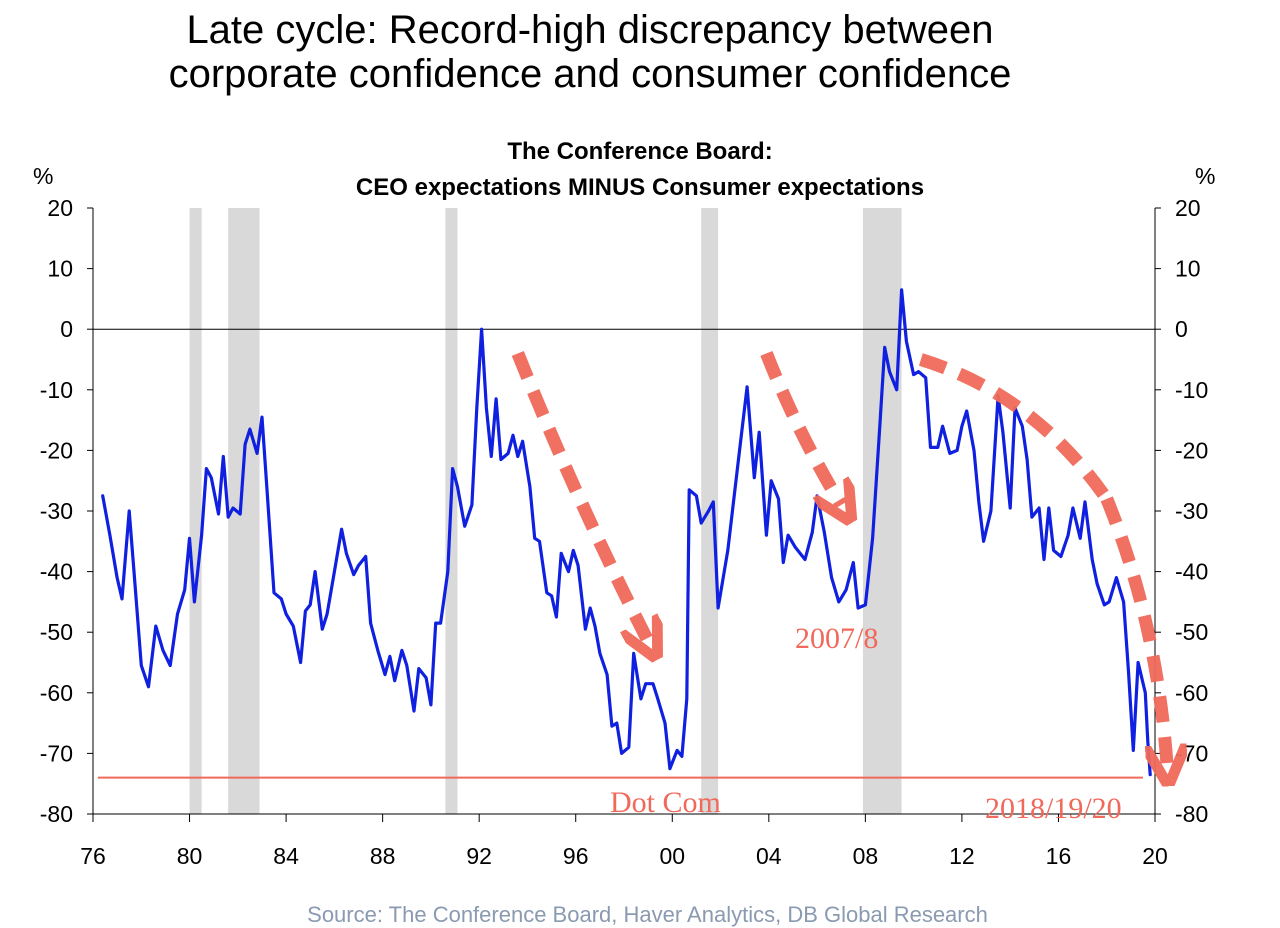 The height and width of the screenshot is (928, 1280). I want to click on x-tick-label: 04, so click(769, 856).